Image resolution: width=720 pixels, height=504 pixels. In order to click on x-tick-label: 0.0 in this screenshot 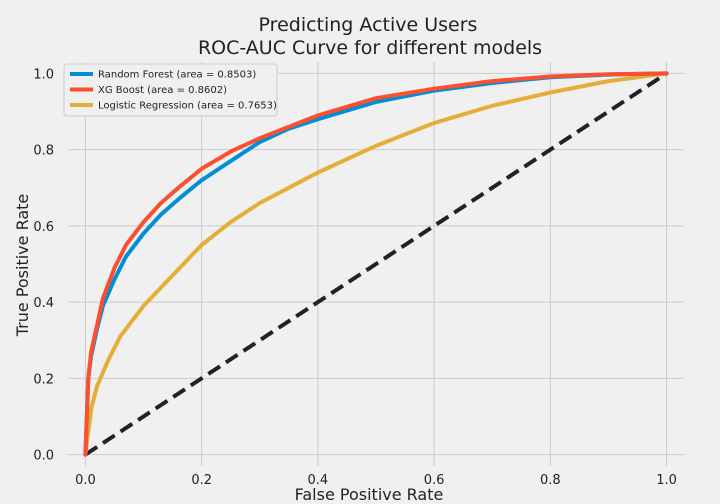, I will do `click(85, 480)`.